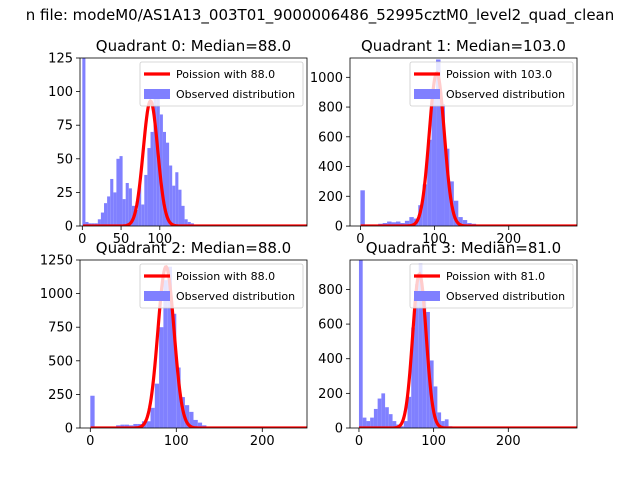  Describe the element at coordinates (491, 84) in the screenshot. I see `legend: Poission with 103.0 Observed distribution` at that location.